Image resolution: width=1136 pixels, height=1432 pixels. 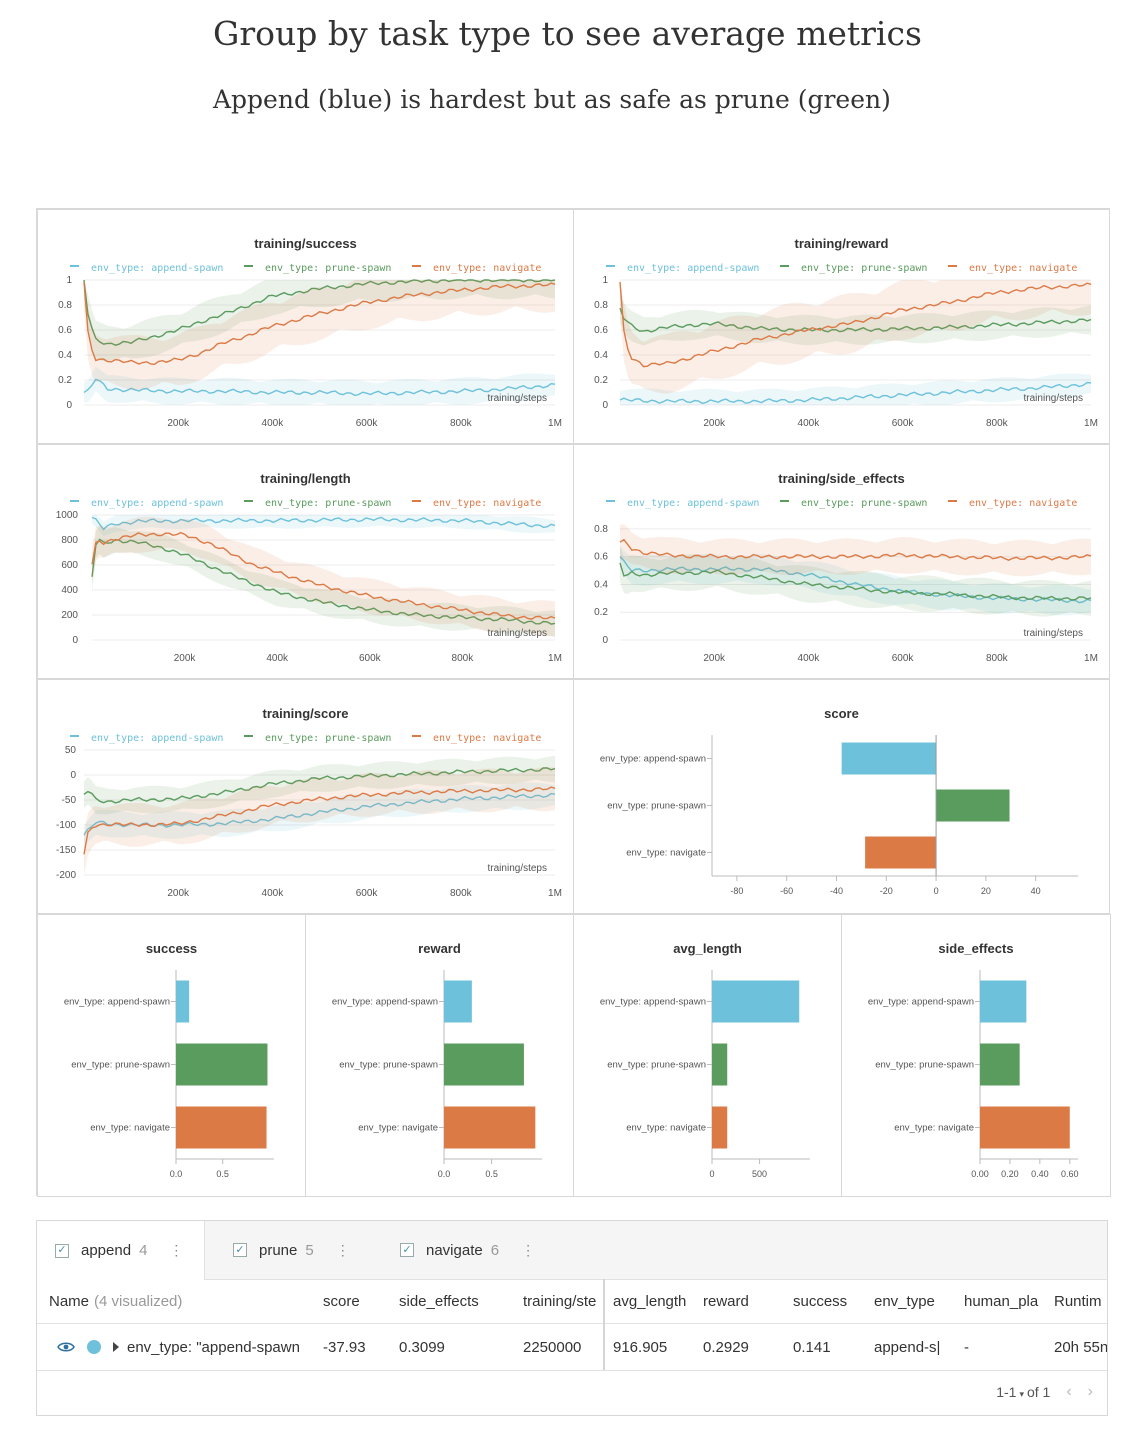 I want to click on column-header-success: success, so click(x=820, y=1301).